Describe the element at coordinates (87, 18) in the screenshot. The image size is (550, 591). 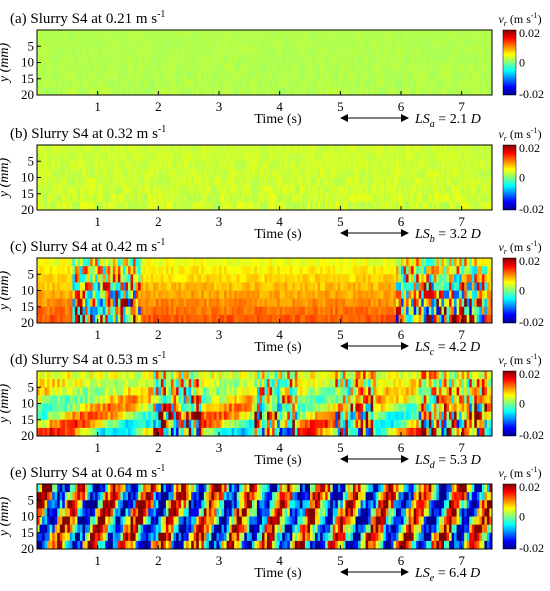
I see `panel-title: (a) Slurry S4 at 0.21 m s-1` at that location.